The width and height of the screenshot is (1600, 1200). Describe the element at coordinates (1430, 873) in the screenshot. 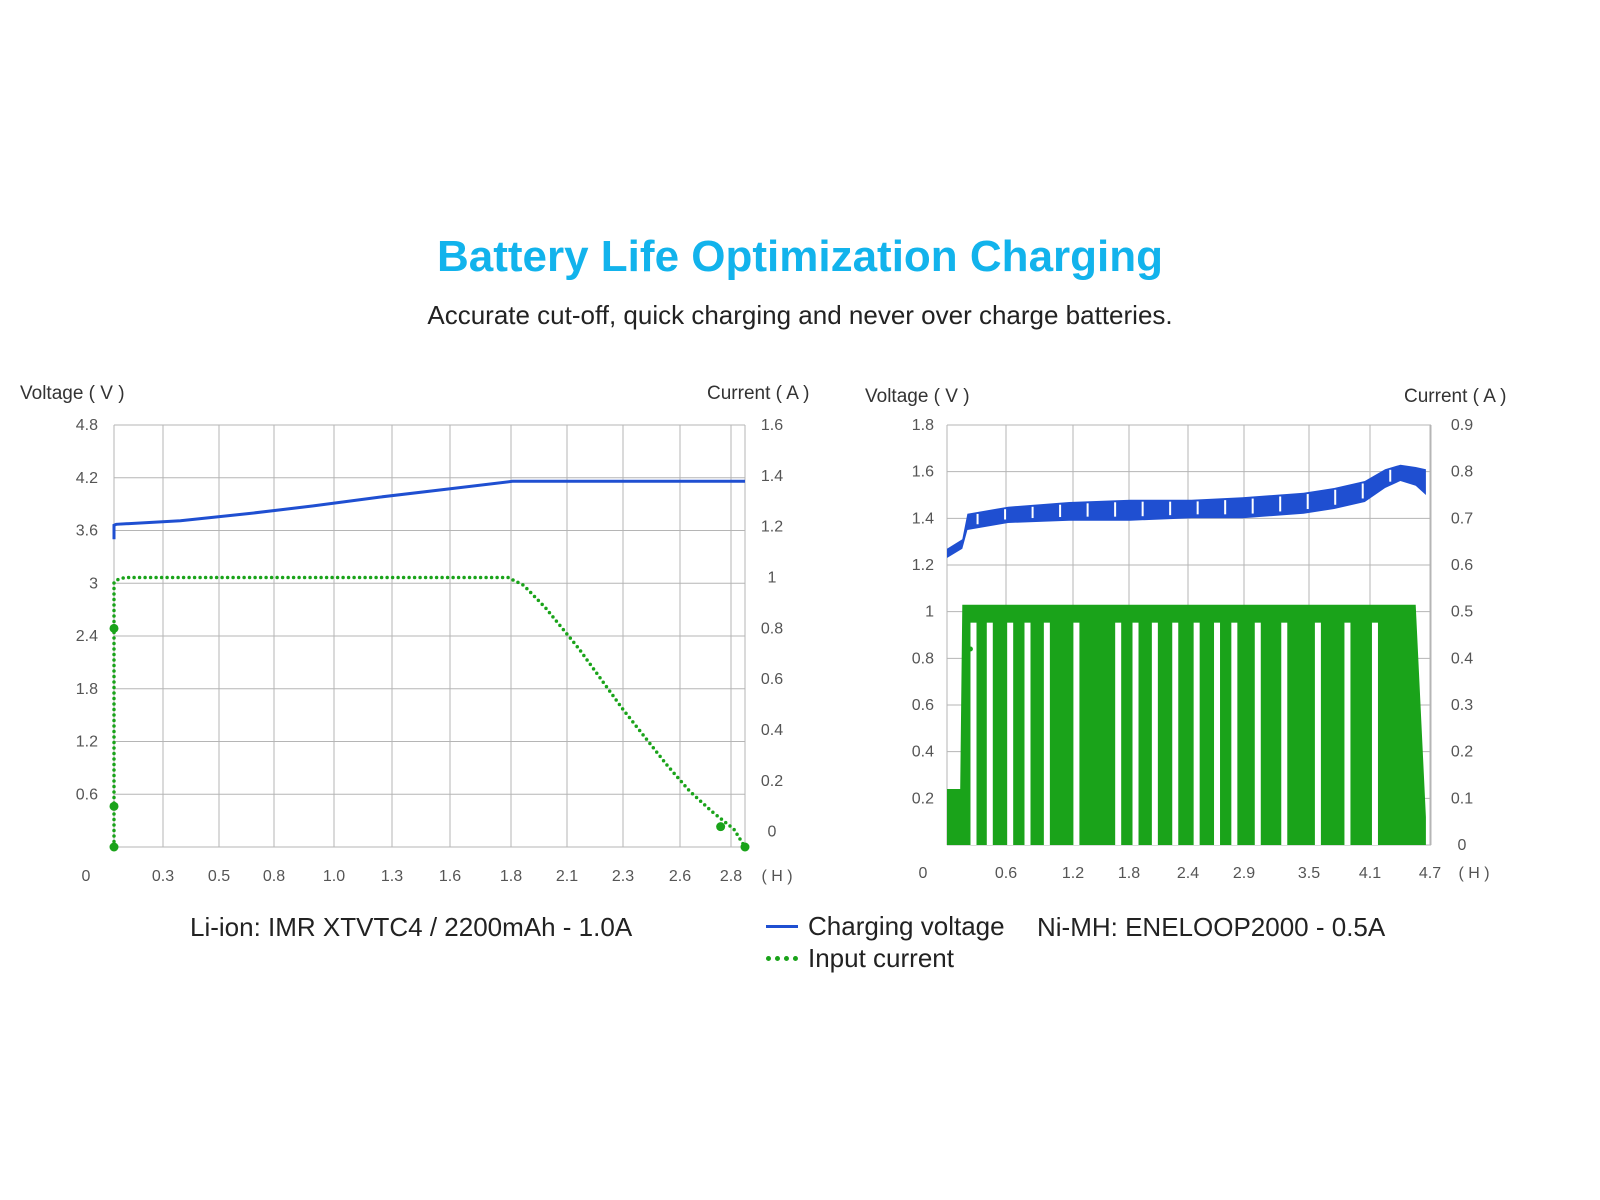

I see `x-tick-label: 4.7` at that location.